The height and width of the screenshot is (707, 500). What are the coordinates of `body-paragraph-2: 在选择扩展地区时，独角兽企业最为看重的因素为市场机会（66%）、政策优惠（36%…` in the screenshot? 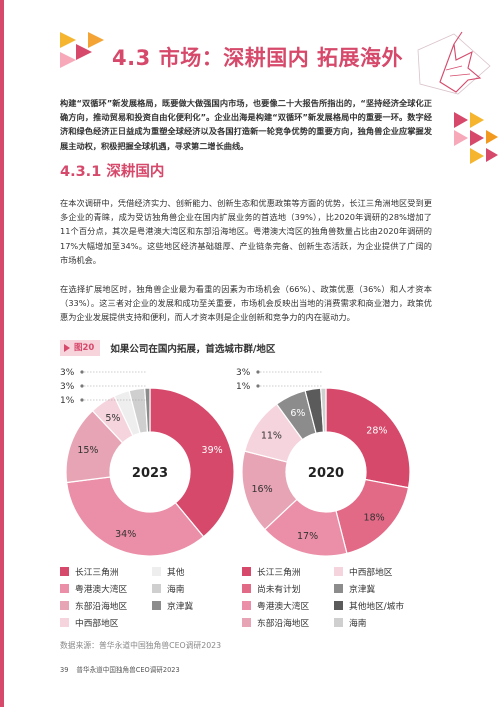 It's located at (246, 303).